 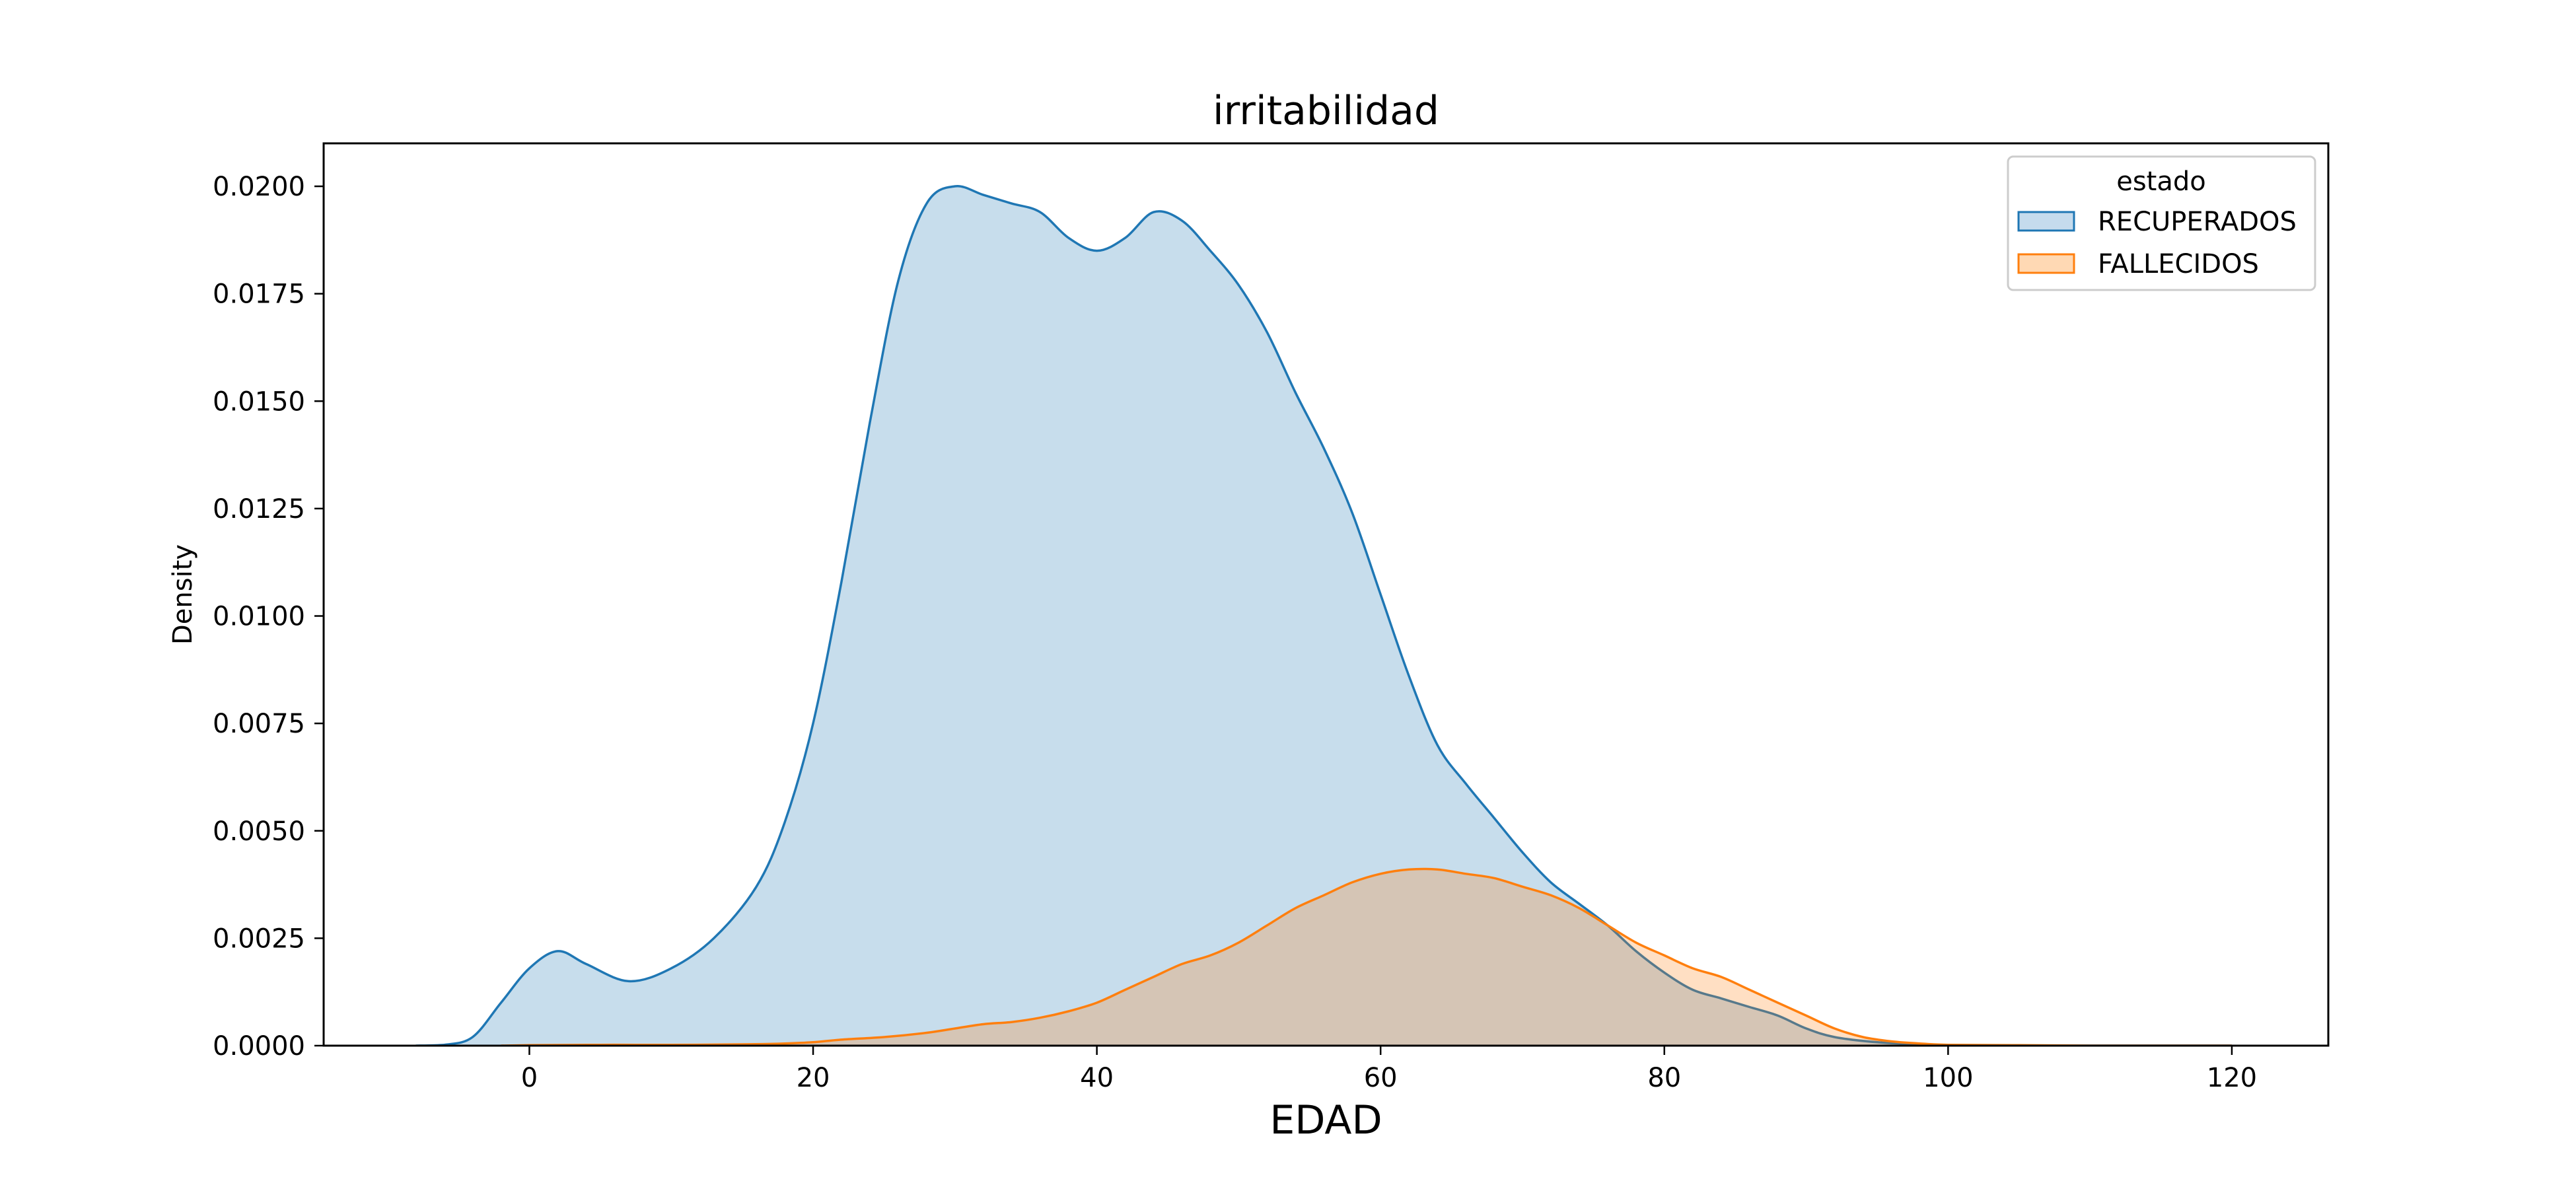 I want to click on legend-label-recuperados: RECUPERADOS, so click(x=2197, y=222).